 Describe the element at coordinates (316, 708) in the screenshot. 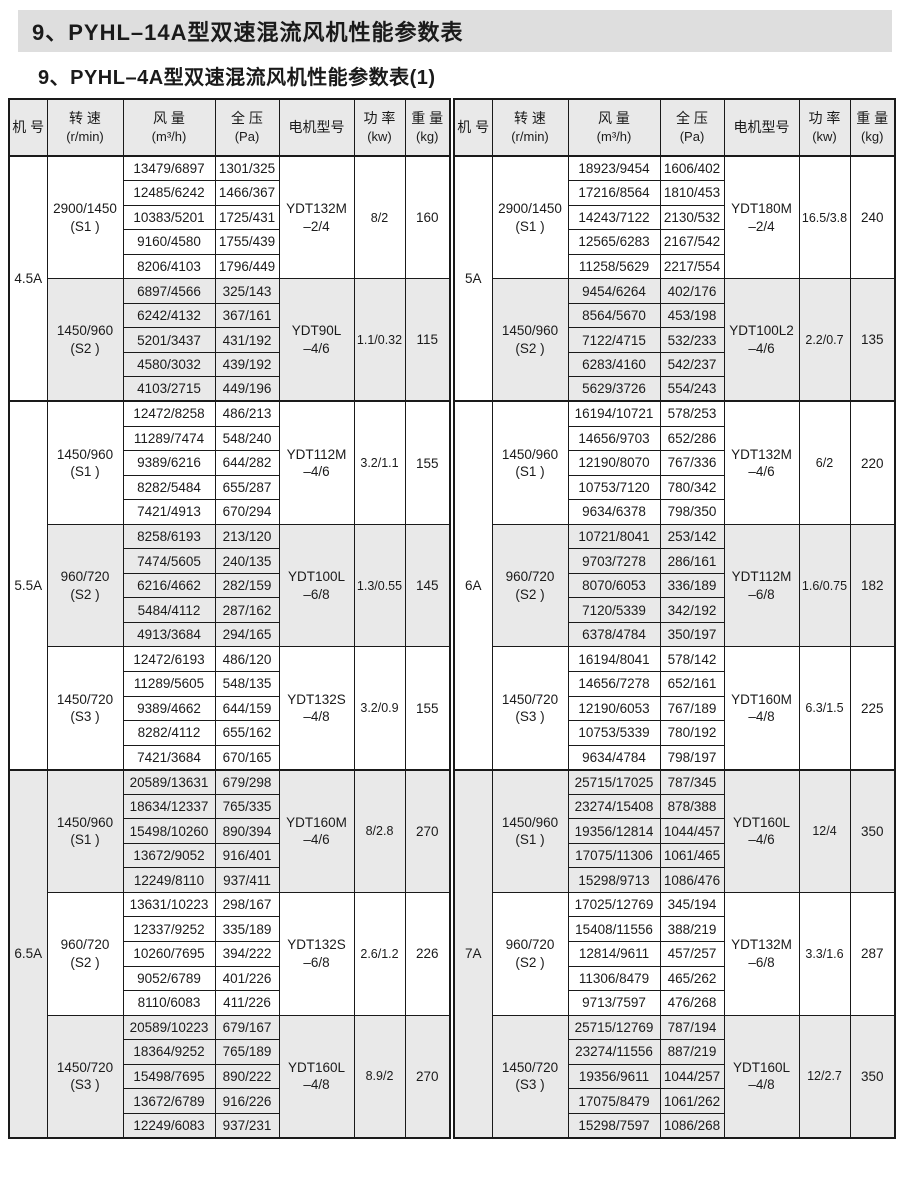

I see `motor-model-cell: YDT132S –4/8` at that location.